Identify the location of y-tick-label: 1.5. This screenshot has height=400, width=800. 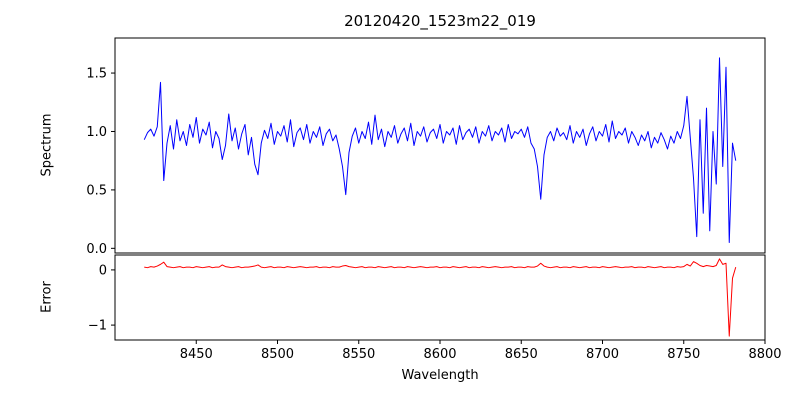
(96, 74).